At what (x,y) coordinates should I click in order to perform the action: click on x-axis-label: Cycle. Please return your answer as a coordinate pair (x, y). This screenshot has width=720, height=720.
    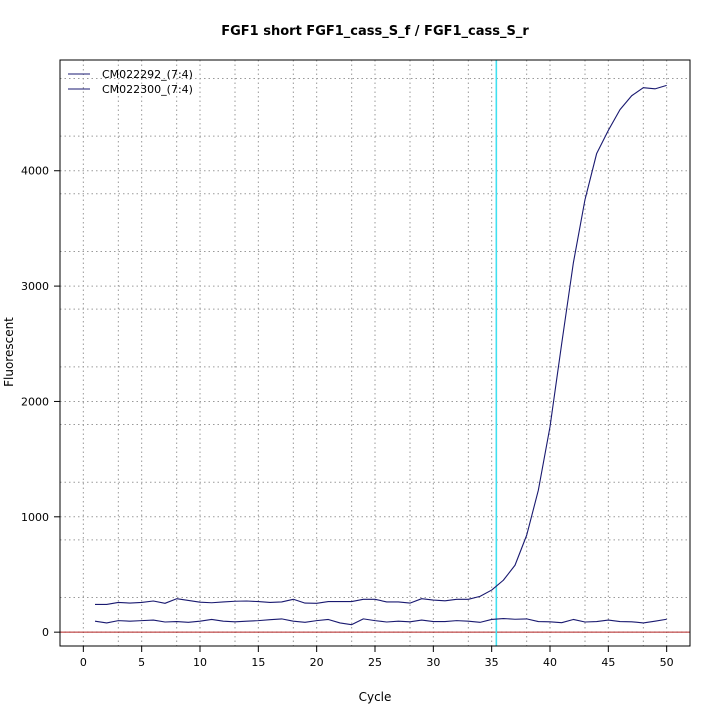
    Looking at the image, I should click on (375, 697).